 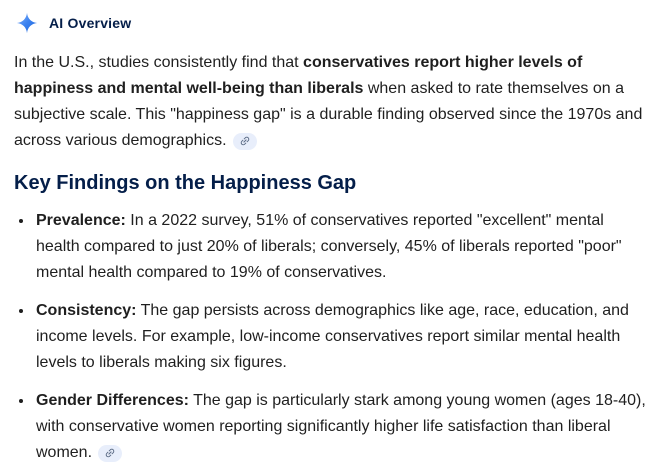 I want to click on bullet-label: Prevalence:, so click(x=81, y=220).